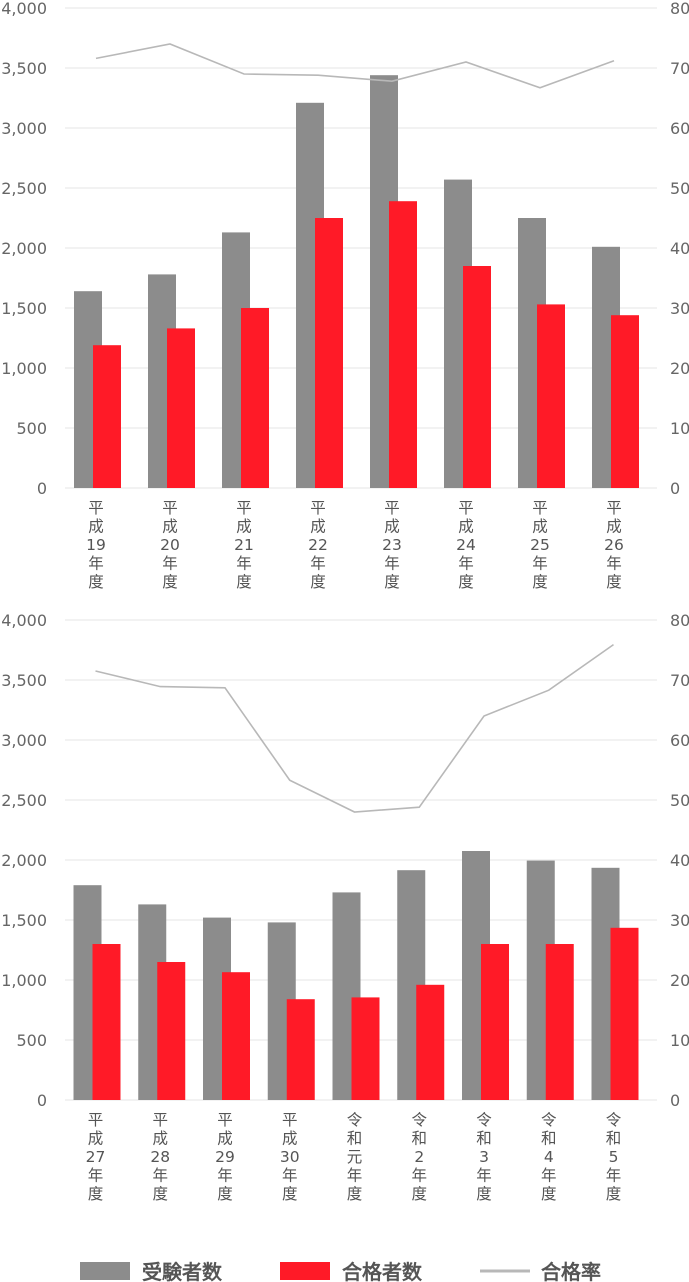  I want to click on y-tick-label: 2,000, so click(24, 860).